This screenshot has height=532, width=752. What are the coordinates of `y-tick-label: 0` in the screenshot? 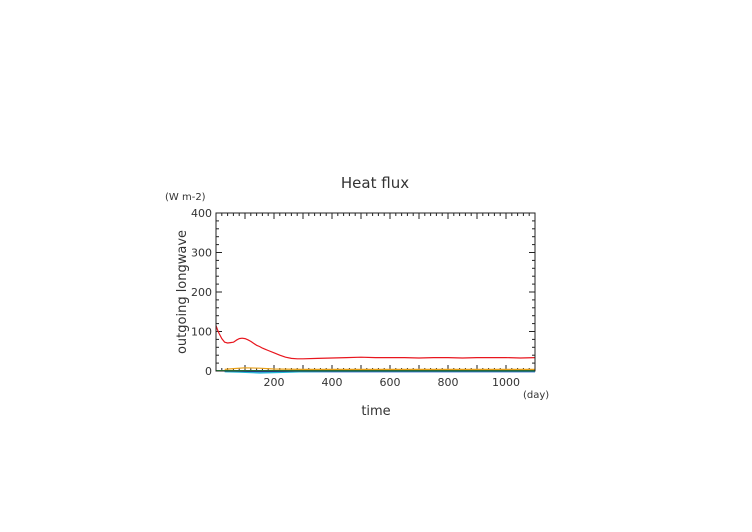 It's located at (208, 371).